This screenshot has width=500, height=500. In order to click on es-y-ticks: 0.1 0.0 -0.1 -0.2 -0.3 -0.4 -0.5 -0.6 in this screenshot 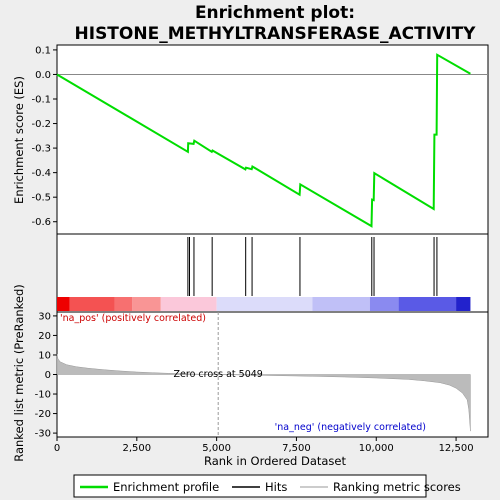, I will do `click(44, 136)`.